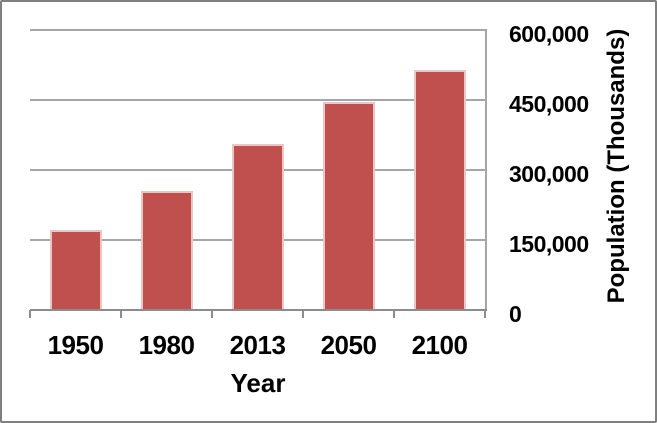 The image size is (657, 423). I want to click on x-tick-label-2013: 2013, so click(257, 345).